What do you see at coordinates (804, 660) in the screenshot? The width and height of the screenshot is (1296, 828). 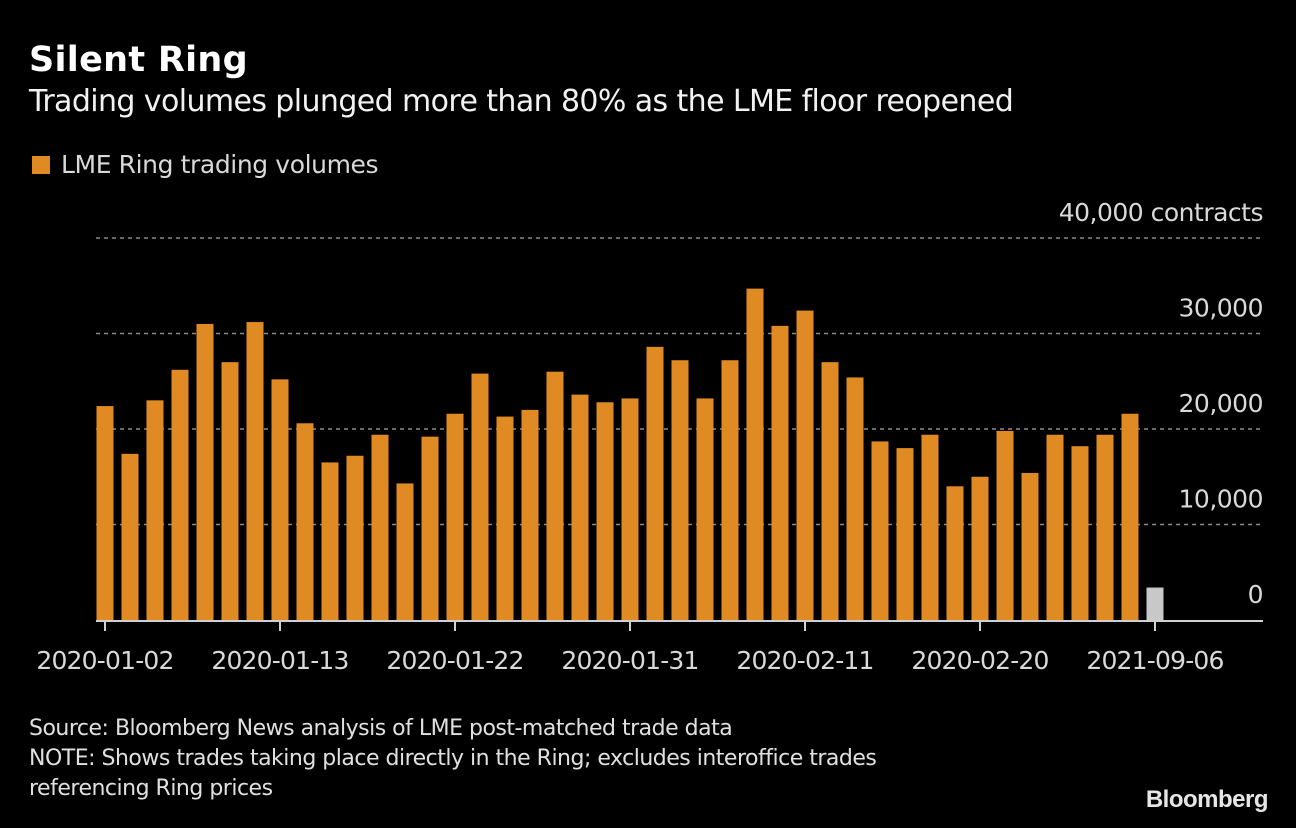 I see `x-tick-label: 2020-02-11` at bounding box center [804, 660].